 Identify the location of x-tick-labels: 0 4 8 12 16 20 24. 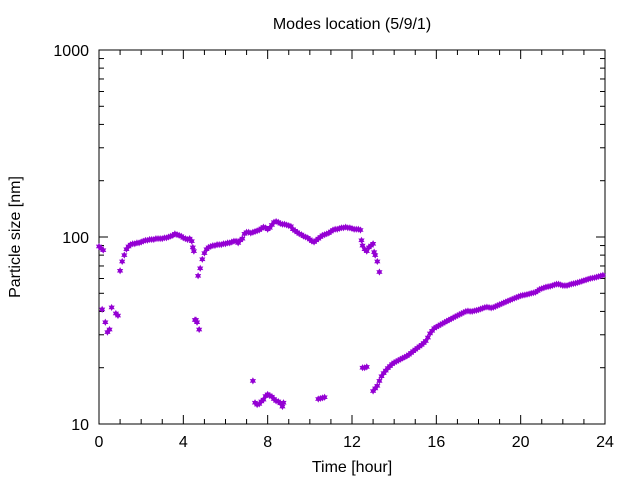
(354, 442).